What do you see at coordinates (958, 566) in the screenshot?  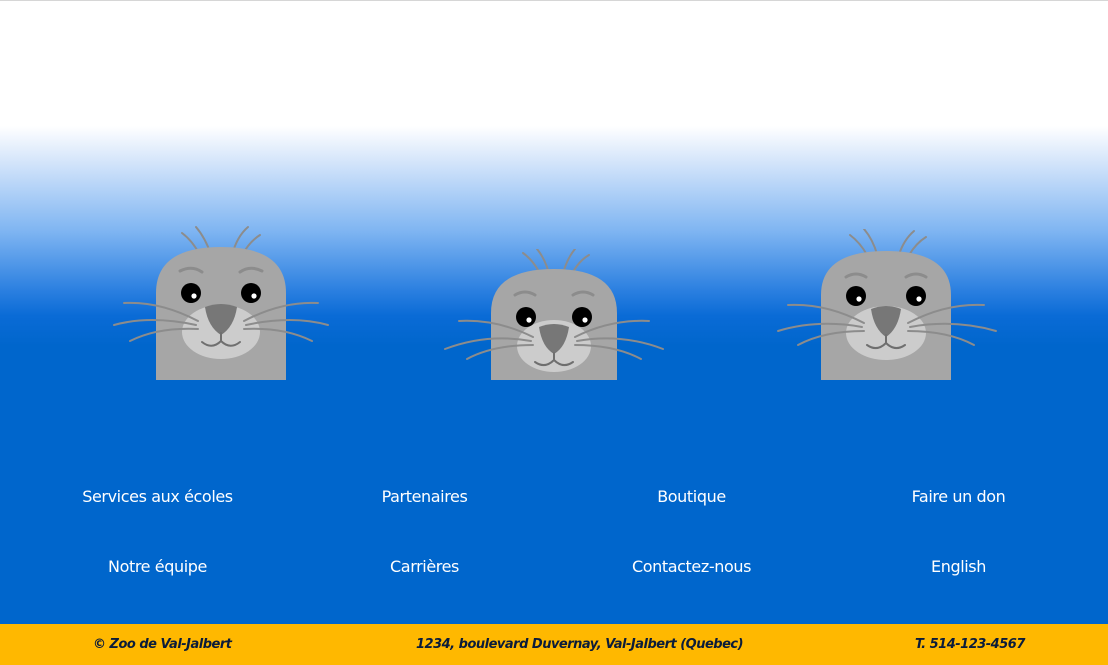 I see `nav-link-english: English` at bounding box center [958, 566].